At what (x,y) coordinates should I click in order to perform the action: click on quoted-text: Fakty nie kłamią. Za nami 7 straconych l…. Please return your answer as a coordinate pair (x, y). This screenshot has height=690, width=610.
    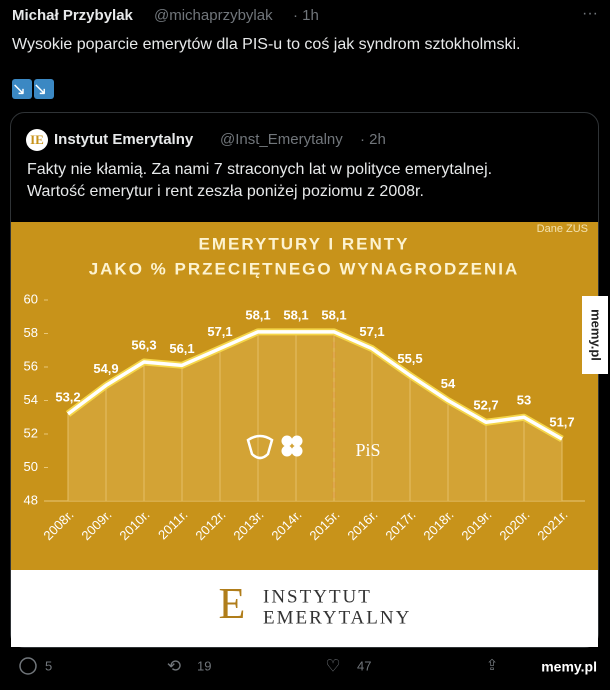
    Looking at the image, I should click on (259, 169).